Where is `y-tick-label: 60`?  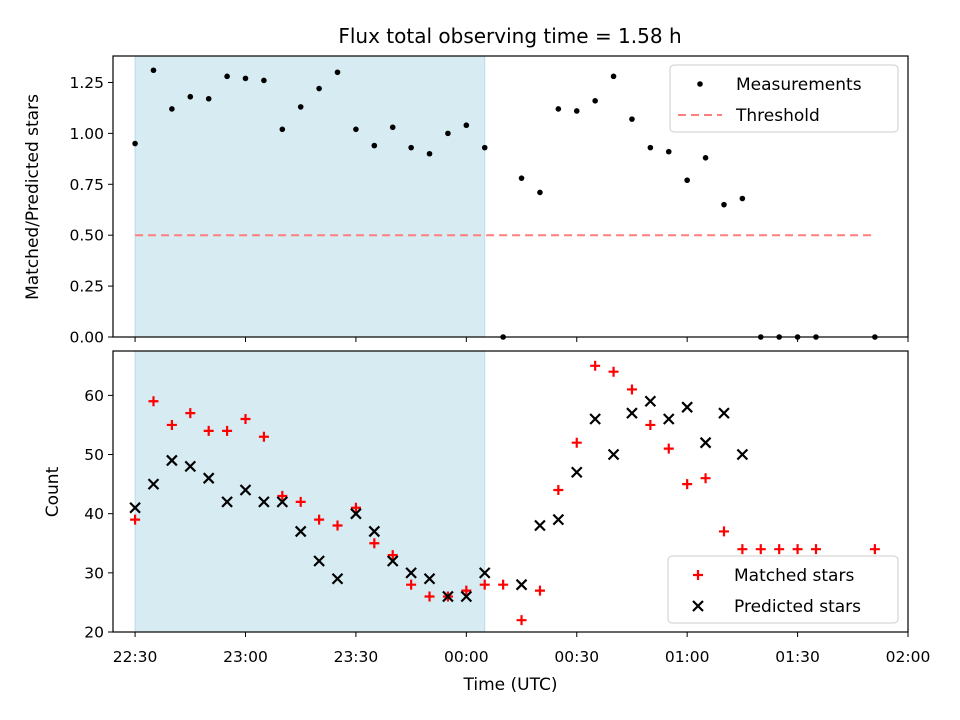
y-tick-label: 60 is located at coordinates (94, 396).